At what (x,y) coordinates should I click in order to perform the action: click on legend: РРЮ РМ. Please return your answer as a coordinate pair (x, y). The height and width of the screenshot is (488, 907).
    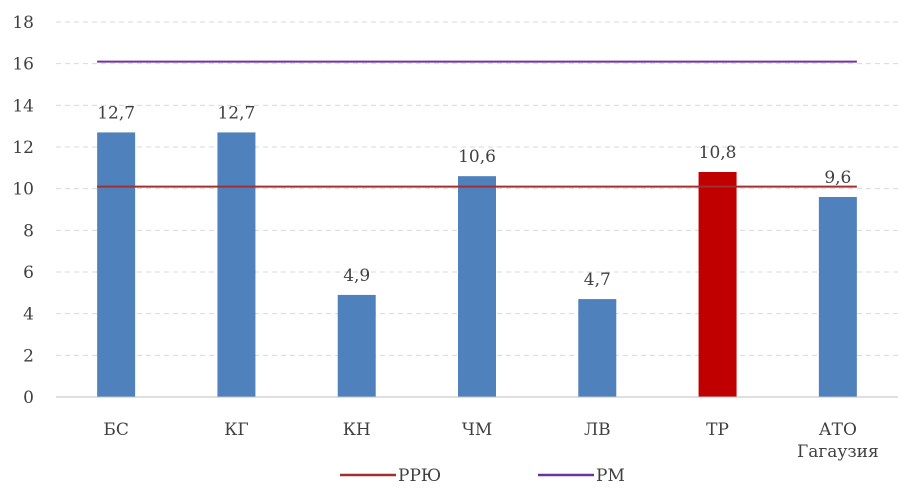
    Looking at the image, I should click on (482, 476).